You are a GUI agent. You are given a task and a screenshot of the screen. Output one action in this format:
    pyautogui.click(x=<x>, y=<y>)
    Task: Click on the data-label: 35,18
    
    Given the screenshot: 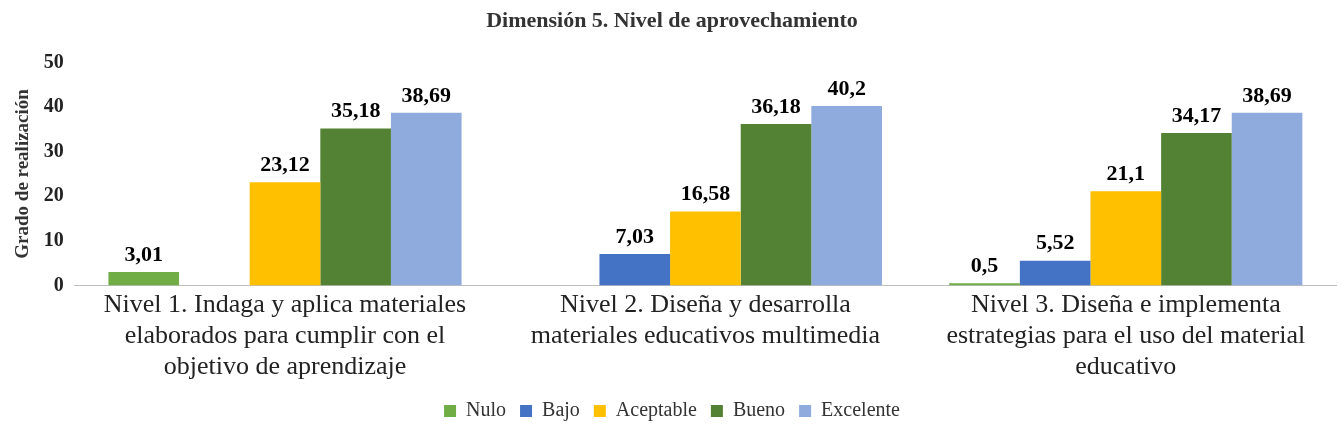 What is the action you would take?
    pyautogui.click(x=355, y=110)
    